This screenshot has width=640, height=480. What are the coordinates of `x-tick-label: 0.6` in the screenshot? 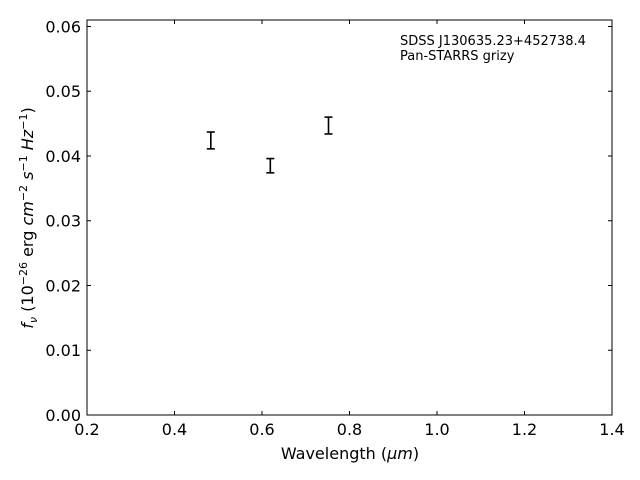 It's located at (261, 429).